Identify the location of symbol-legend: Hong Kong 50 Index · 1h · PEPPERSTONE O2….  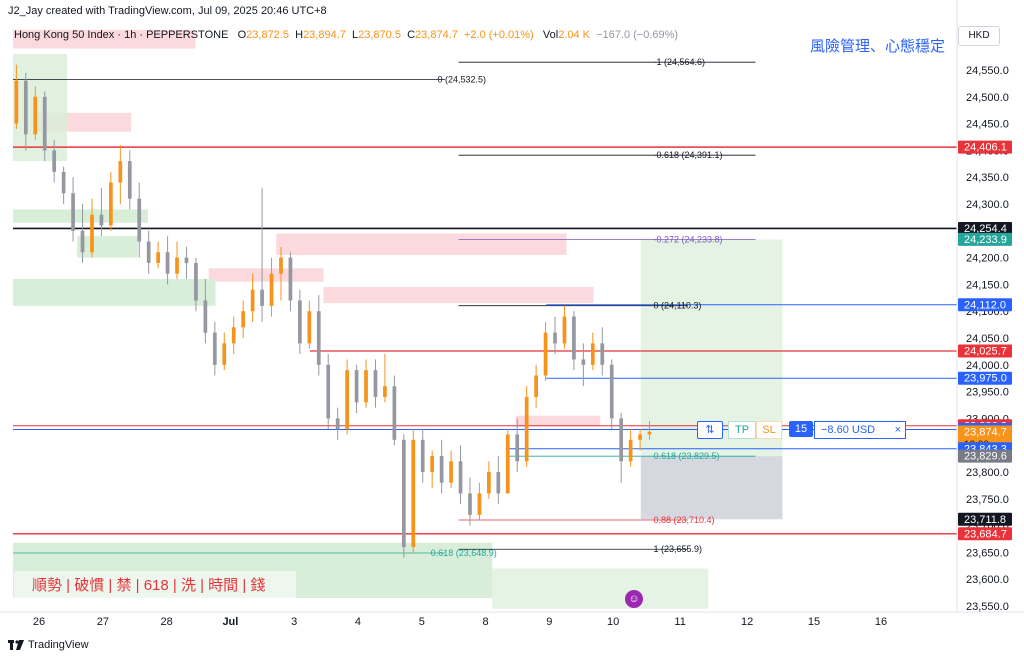
(346, 35).